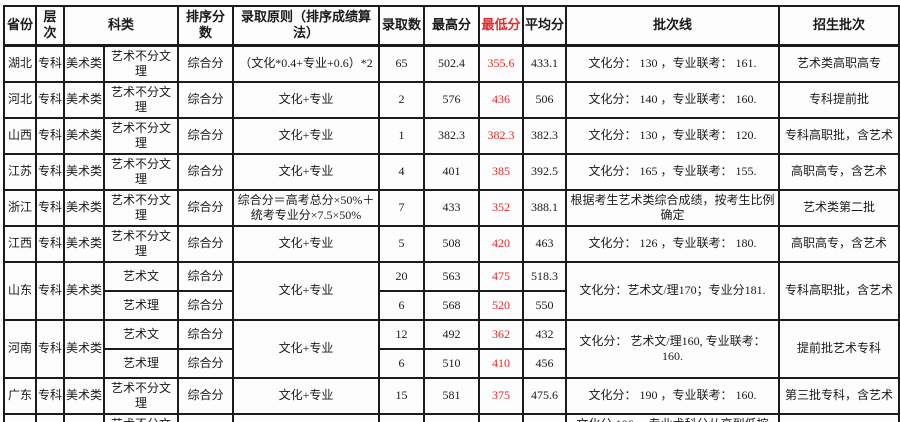 The width and height of the screenshot is (900, 422). What do you see at coordinates (452, 99) in the screenshot?
I see `cell-max-score: 576` at bounding box center [452, 99].